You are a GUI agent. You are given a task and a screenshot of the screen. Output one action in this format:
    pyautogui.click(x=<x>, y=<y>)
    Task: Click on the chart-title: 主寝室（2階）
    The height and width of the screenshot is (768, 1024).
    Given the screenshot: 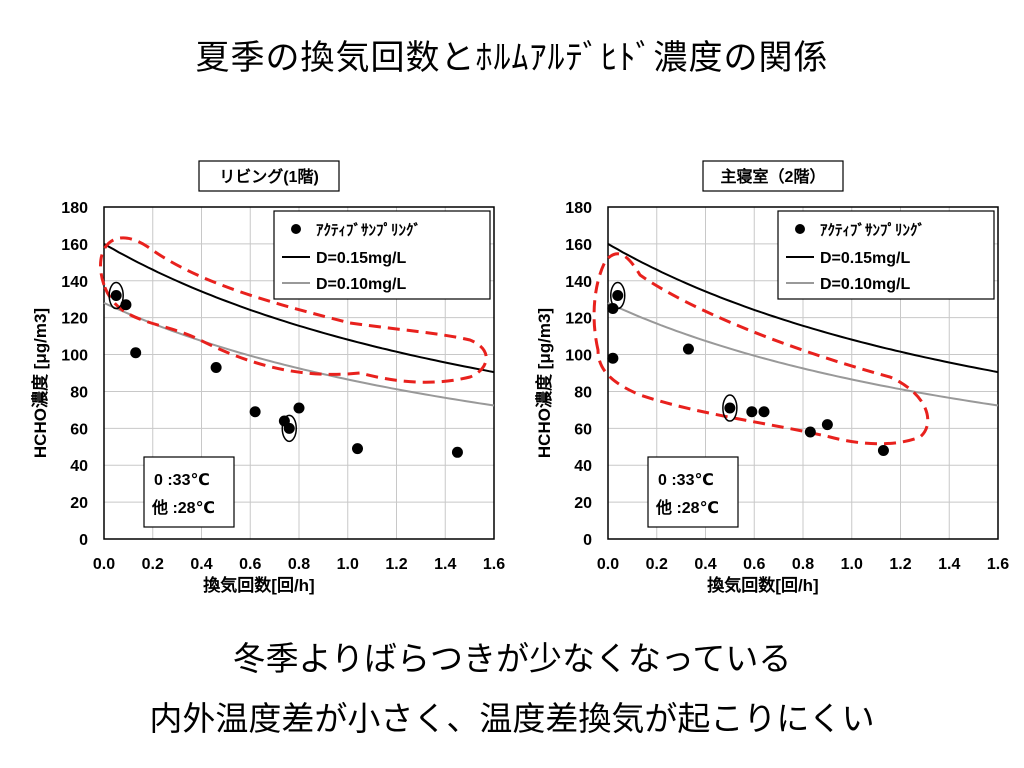 What is the action you would take?
    pyautogui.click(x=773, y=176)
    